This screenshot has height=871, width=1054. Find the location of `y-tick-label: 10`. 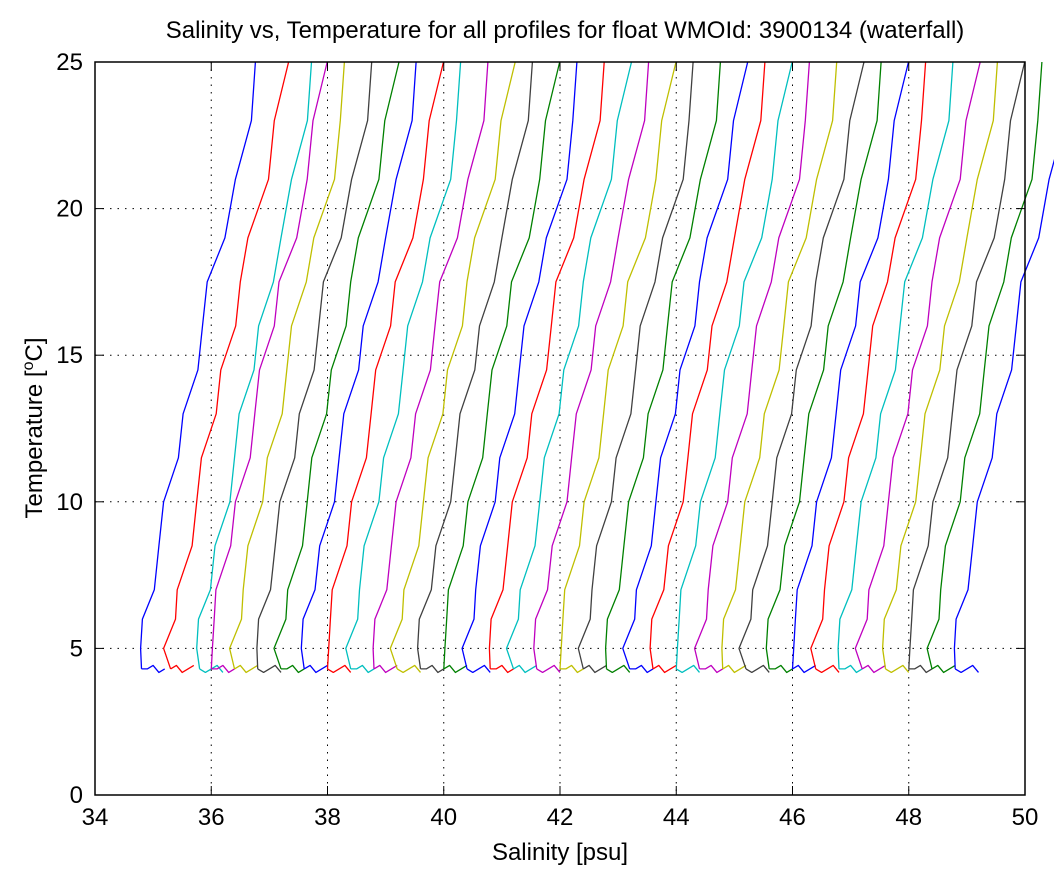

y-tick-label: 10 is located at coordinates (69, 502).